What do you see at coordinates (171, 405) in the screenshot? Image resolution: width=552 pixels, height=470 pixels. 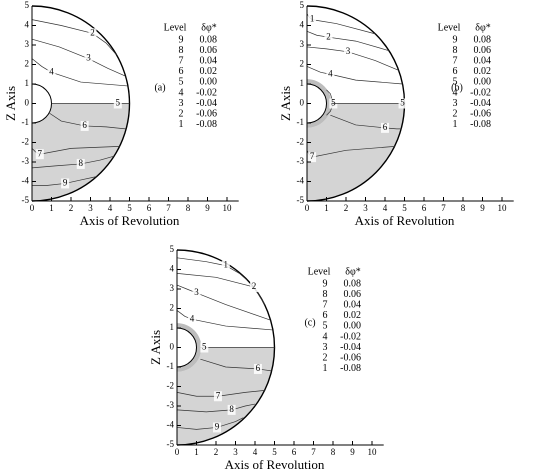 I see `y-tick-label: -3` at bounding box center [171, 405].